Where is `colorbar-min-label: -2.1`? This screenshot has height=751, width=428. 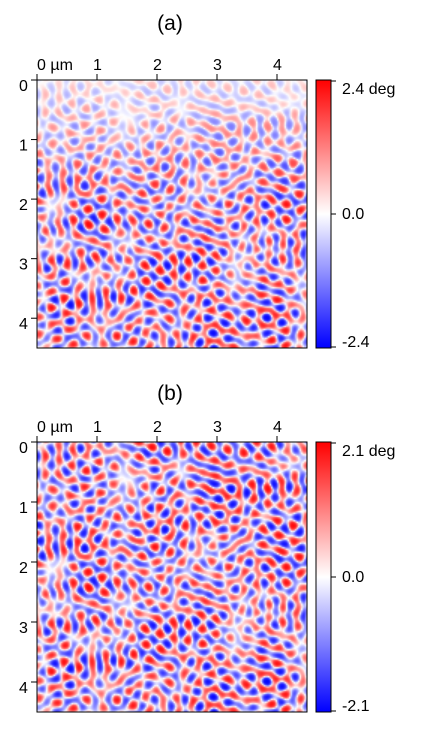
colorbar-min-label: -2.1 is located at coordinates (356, 706).